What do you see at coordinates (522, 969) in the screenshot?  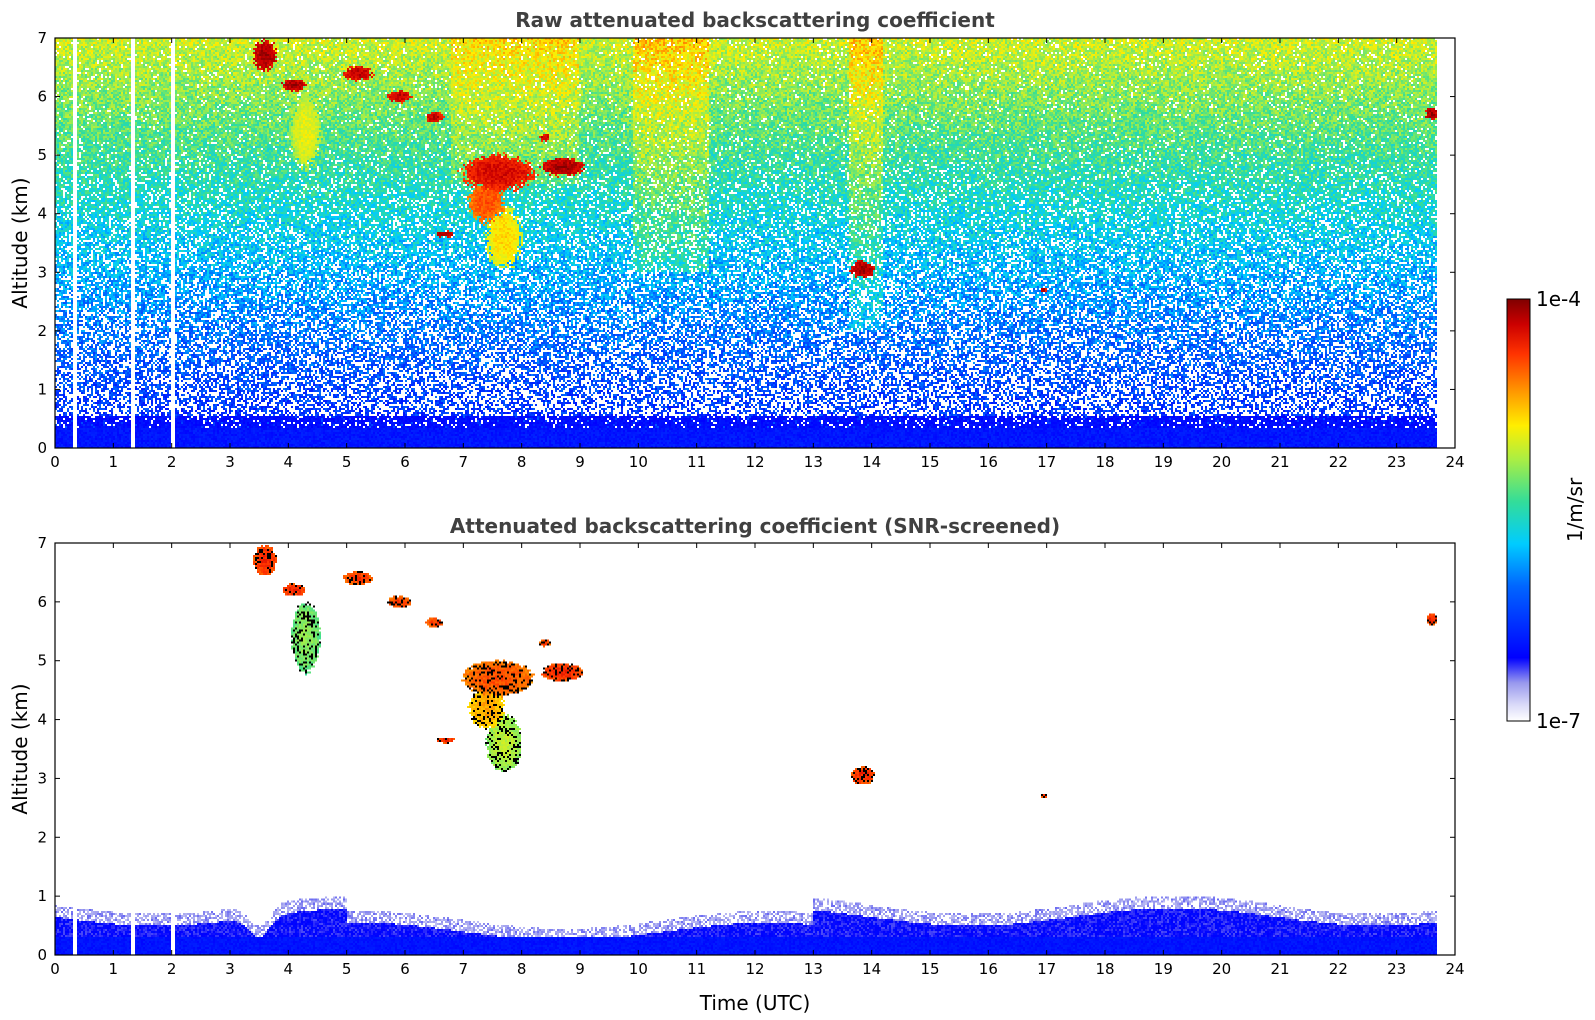 I see `snr-xtick-label: 8` at bounding box center [522, 969].